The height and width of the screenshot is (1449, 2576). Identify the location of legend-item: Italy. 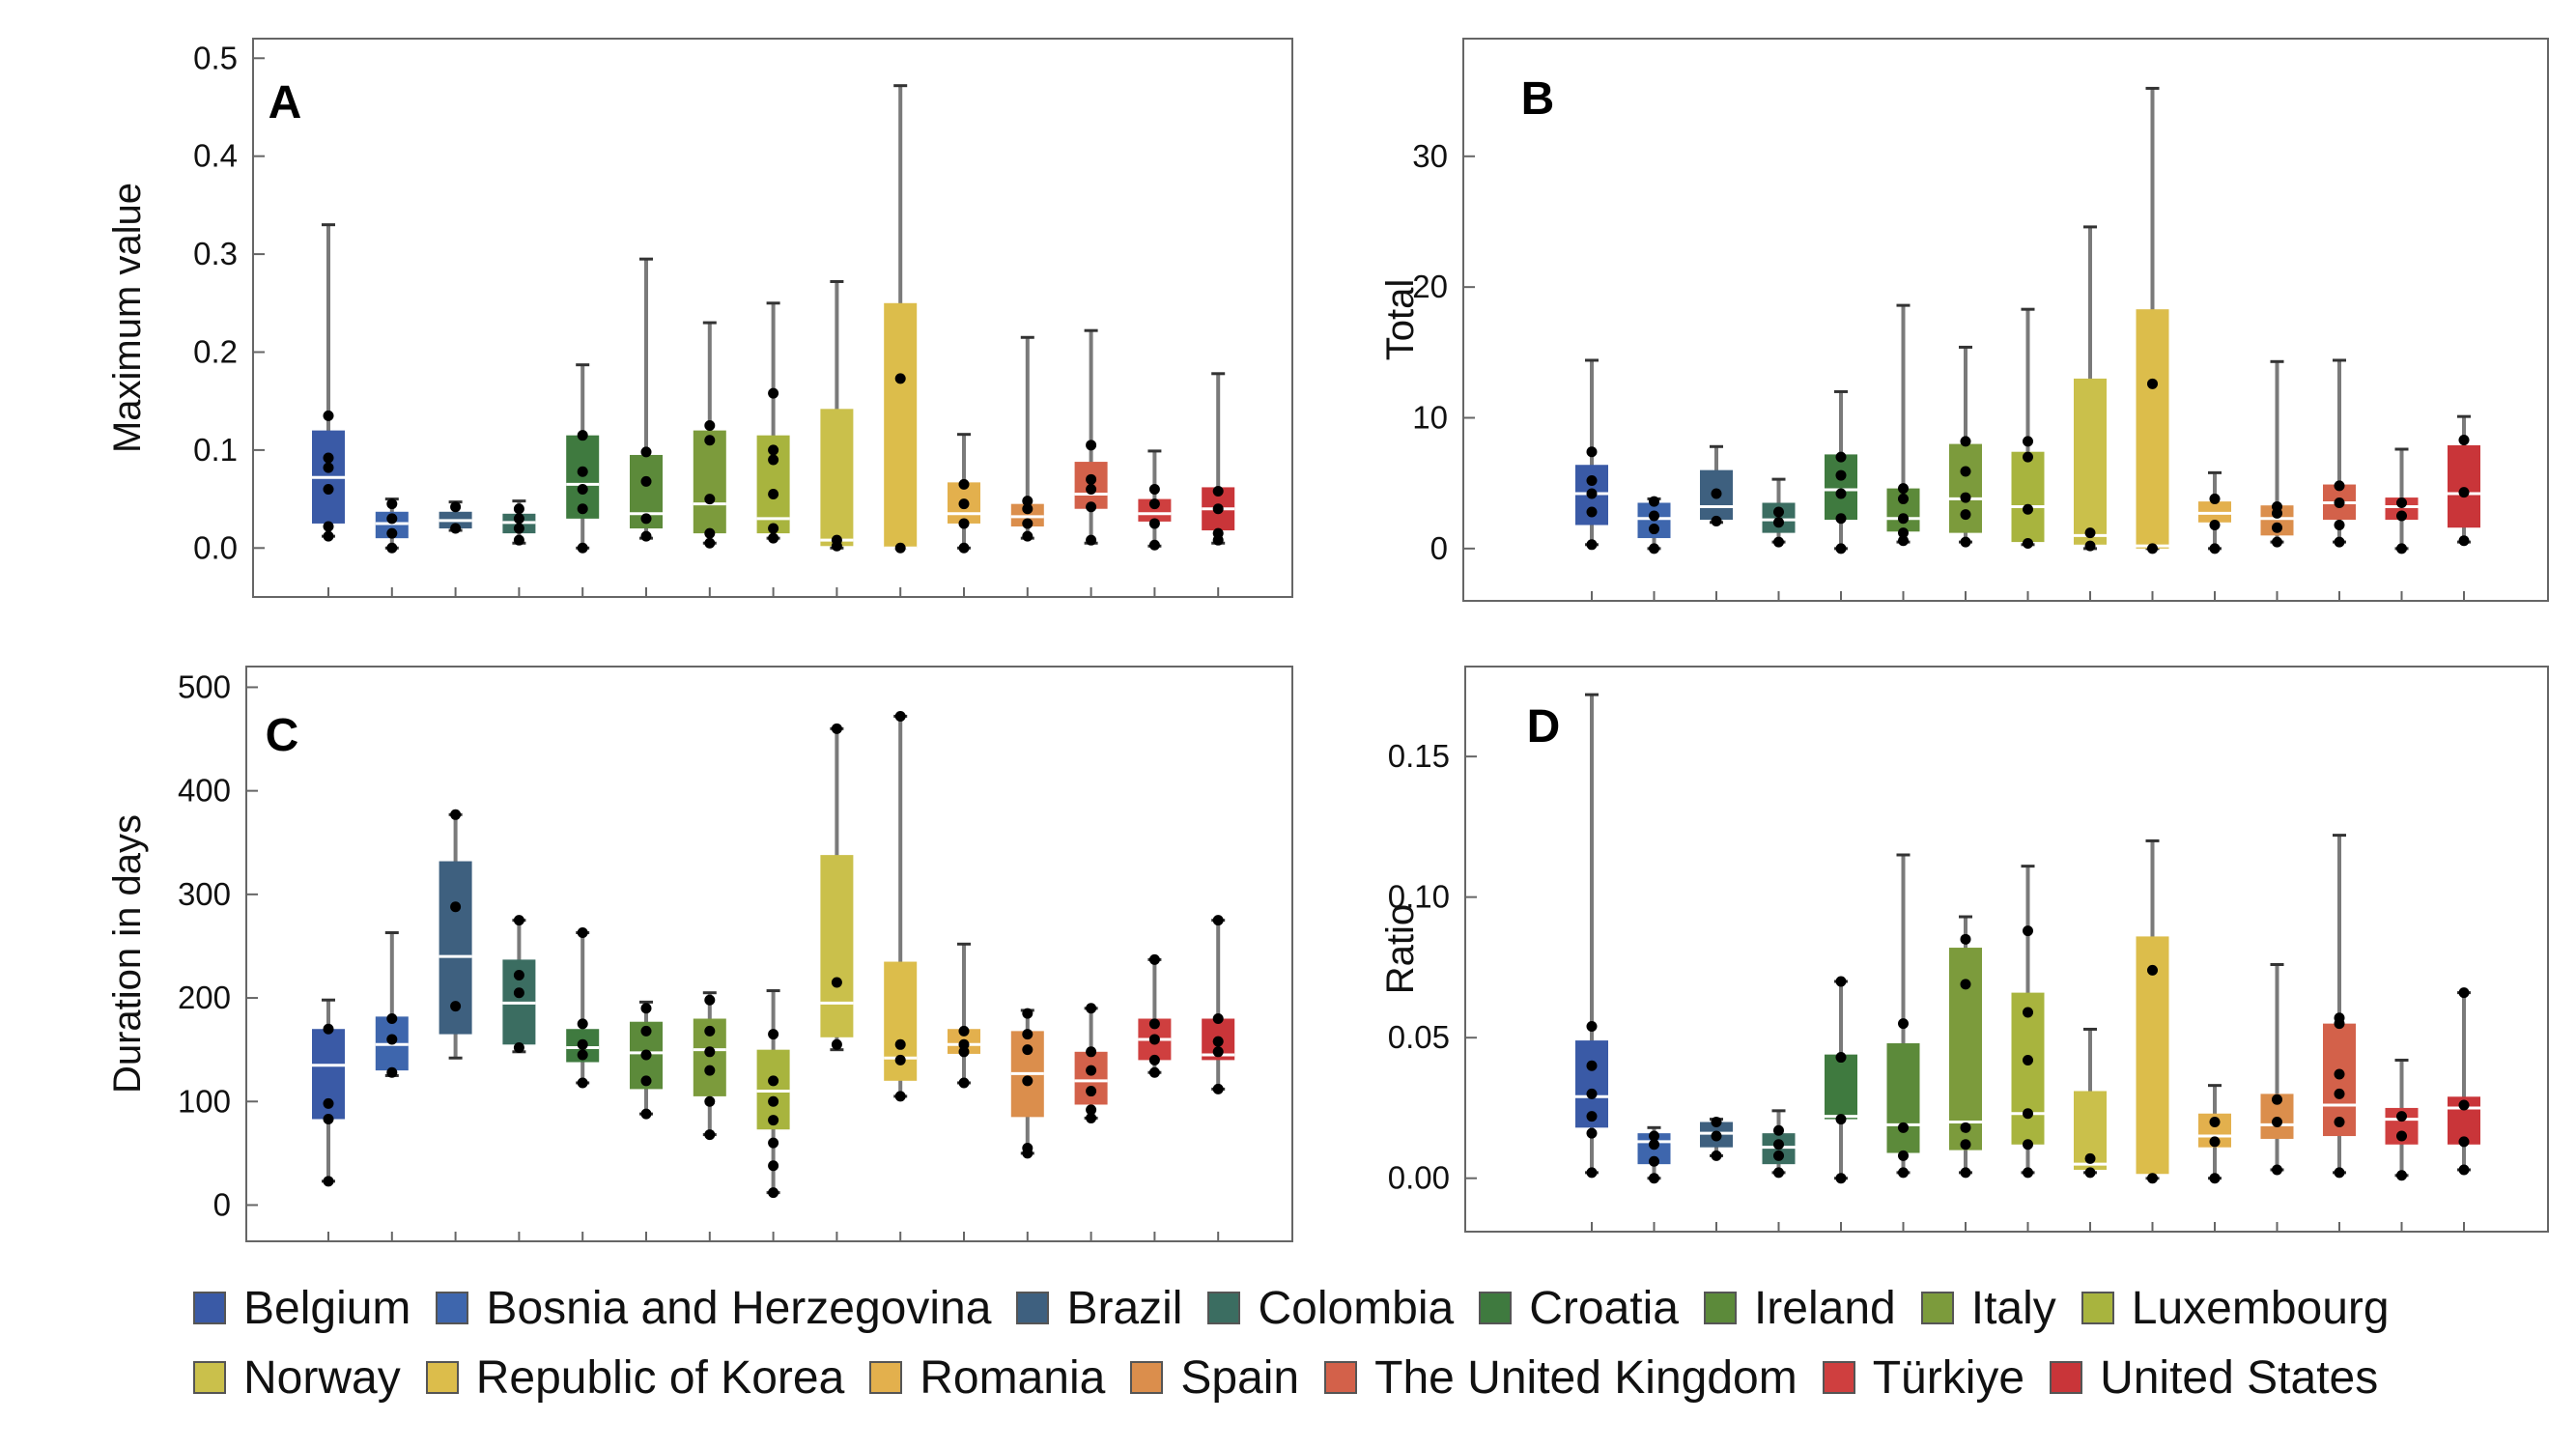
(1988, 1308).